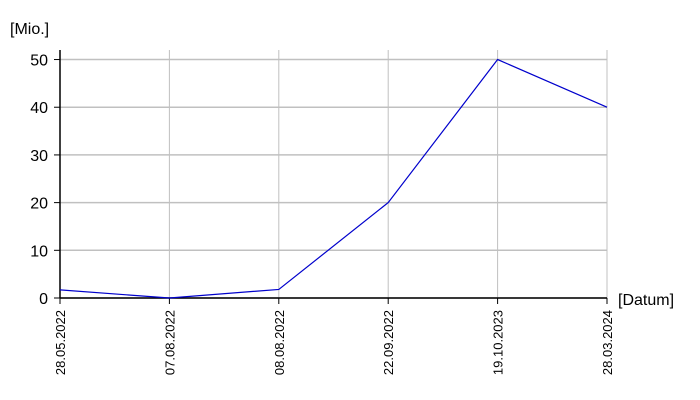 Image resolution: width=700 pixels, height=400 pixels. Describe the element at coordinates (607, 342) in the screenshot. I see `x-tick-label: 28.03.2024` at that location.